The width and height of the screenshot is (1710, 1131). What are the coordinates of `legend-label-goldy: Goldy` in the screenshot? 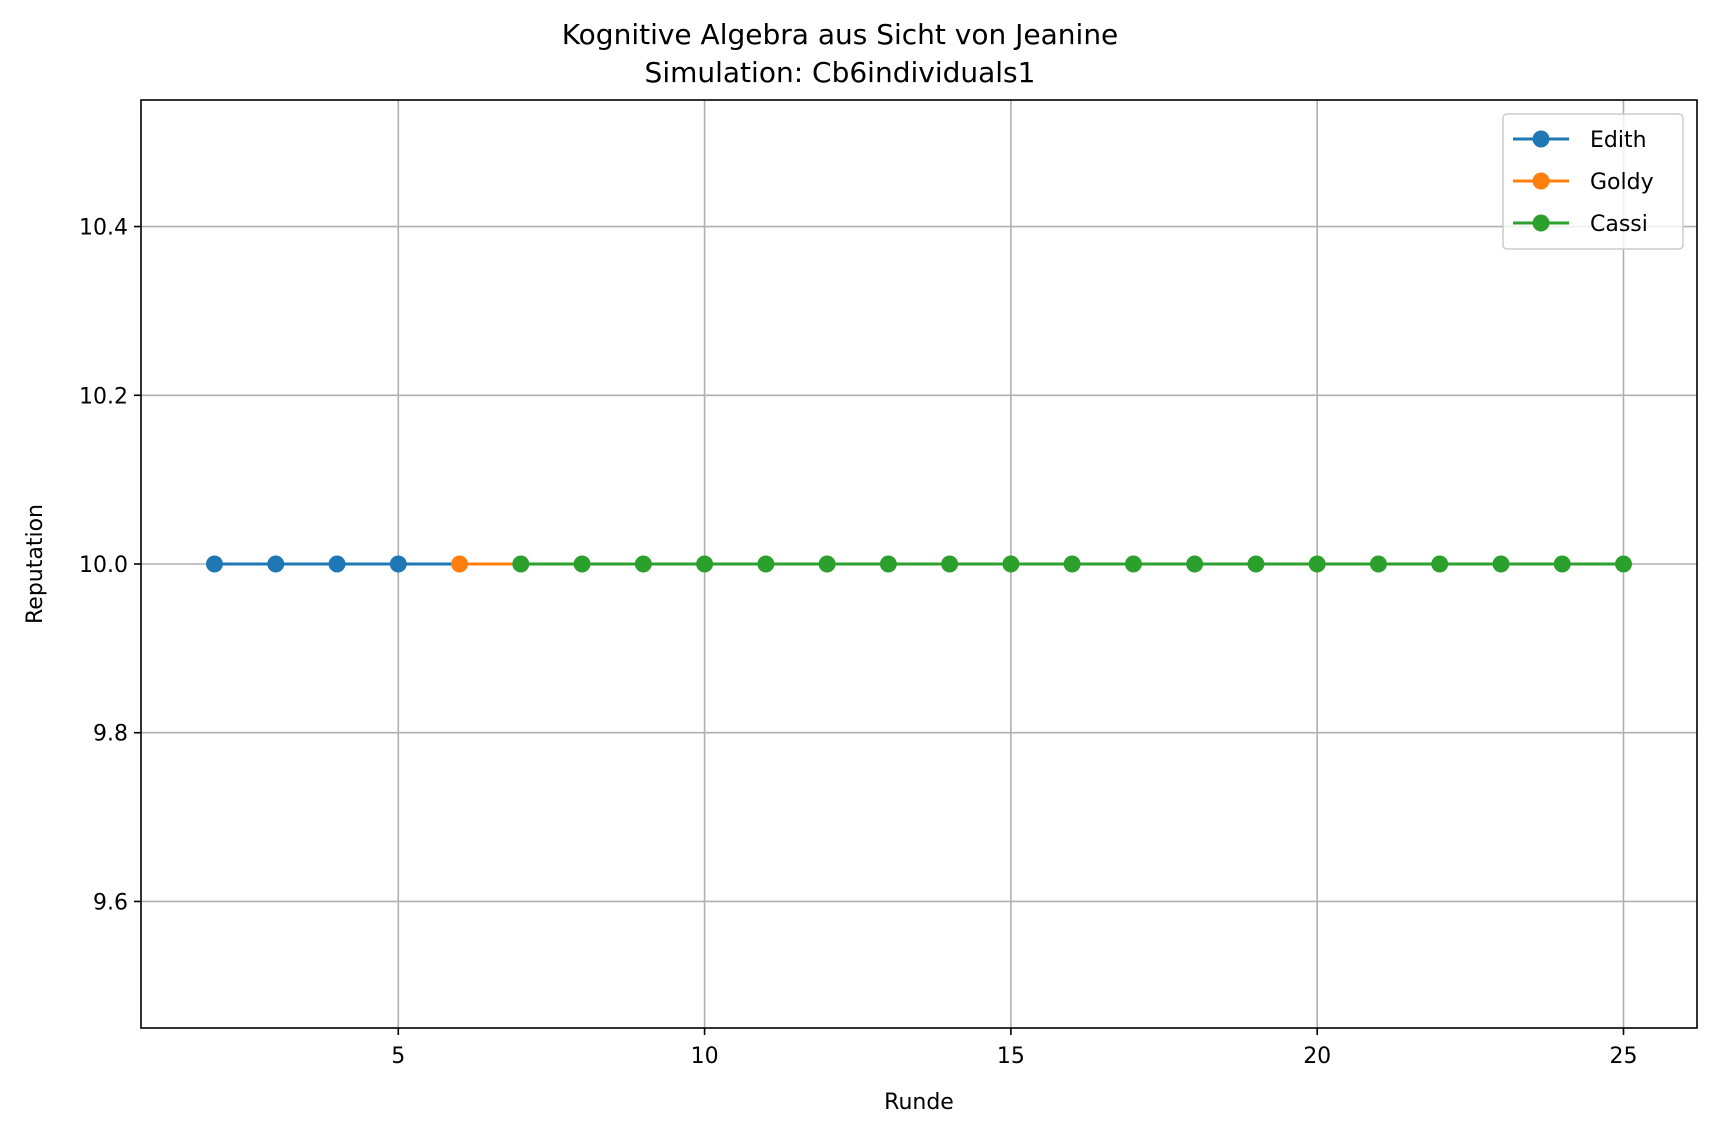 It's located at (1622, 182).